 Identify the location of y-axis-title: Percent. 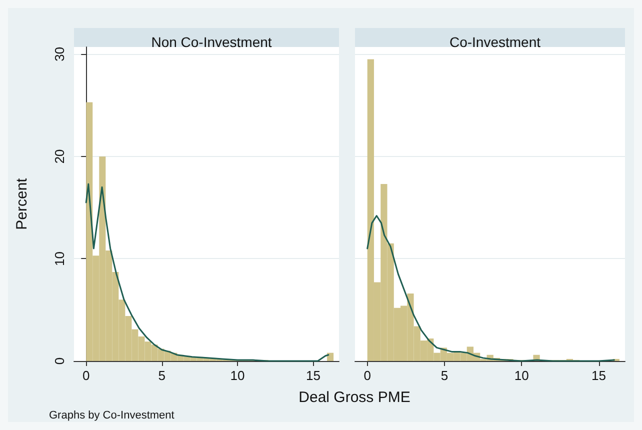
(22, 203).